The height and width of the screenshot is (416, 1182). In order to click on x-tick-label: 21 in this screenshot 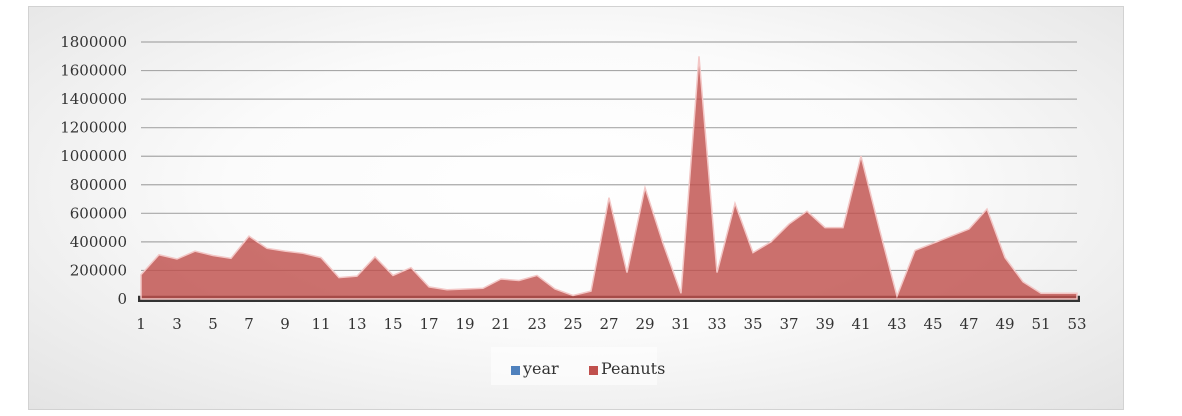, I will do `click(500, 324)`.